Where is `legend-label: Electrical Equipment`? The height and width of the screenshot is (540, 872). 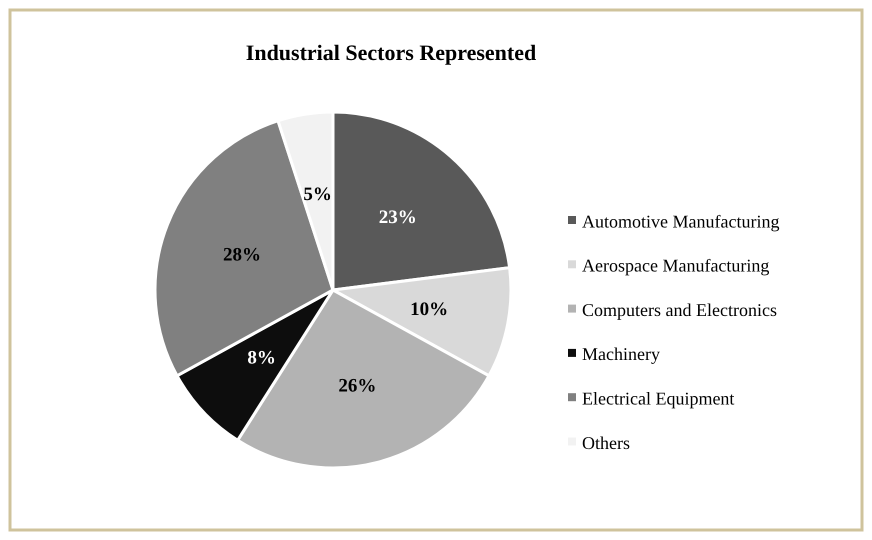 legend-label: Electrical Equipment is located at coordinates (658, 398).